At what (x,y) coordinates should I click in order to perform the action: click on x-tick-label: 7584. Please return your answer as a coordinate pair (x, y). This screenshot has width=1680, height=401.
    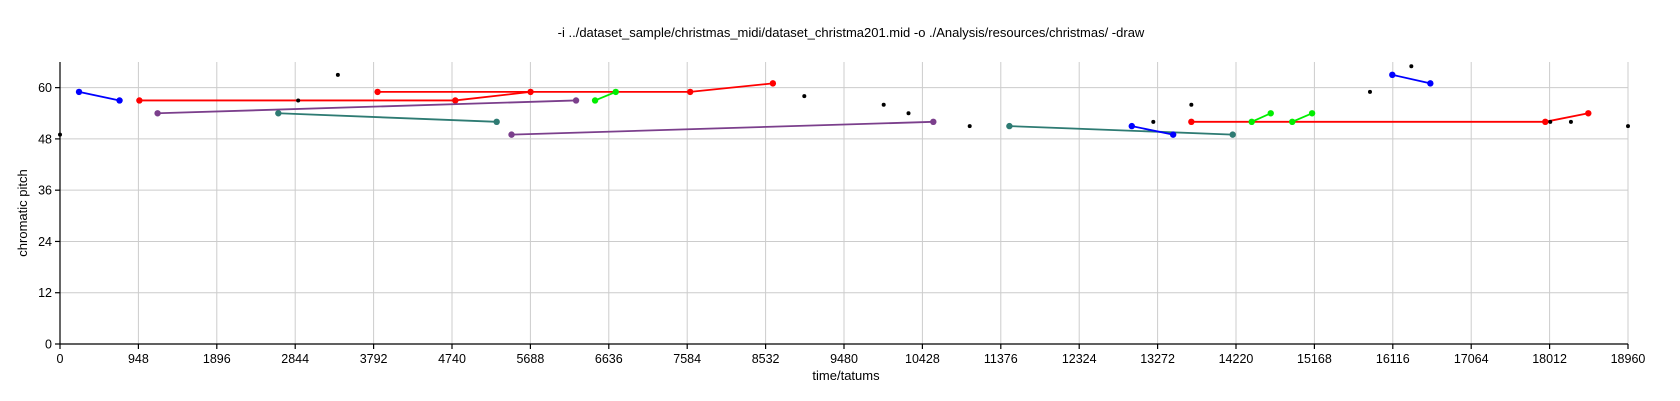
    Looking at the image, I should click on (687, 359).